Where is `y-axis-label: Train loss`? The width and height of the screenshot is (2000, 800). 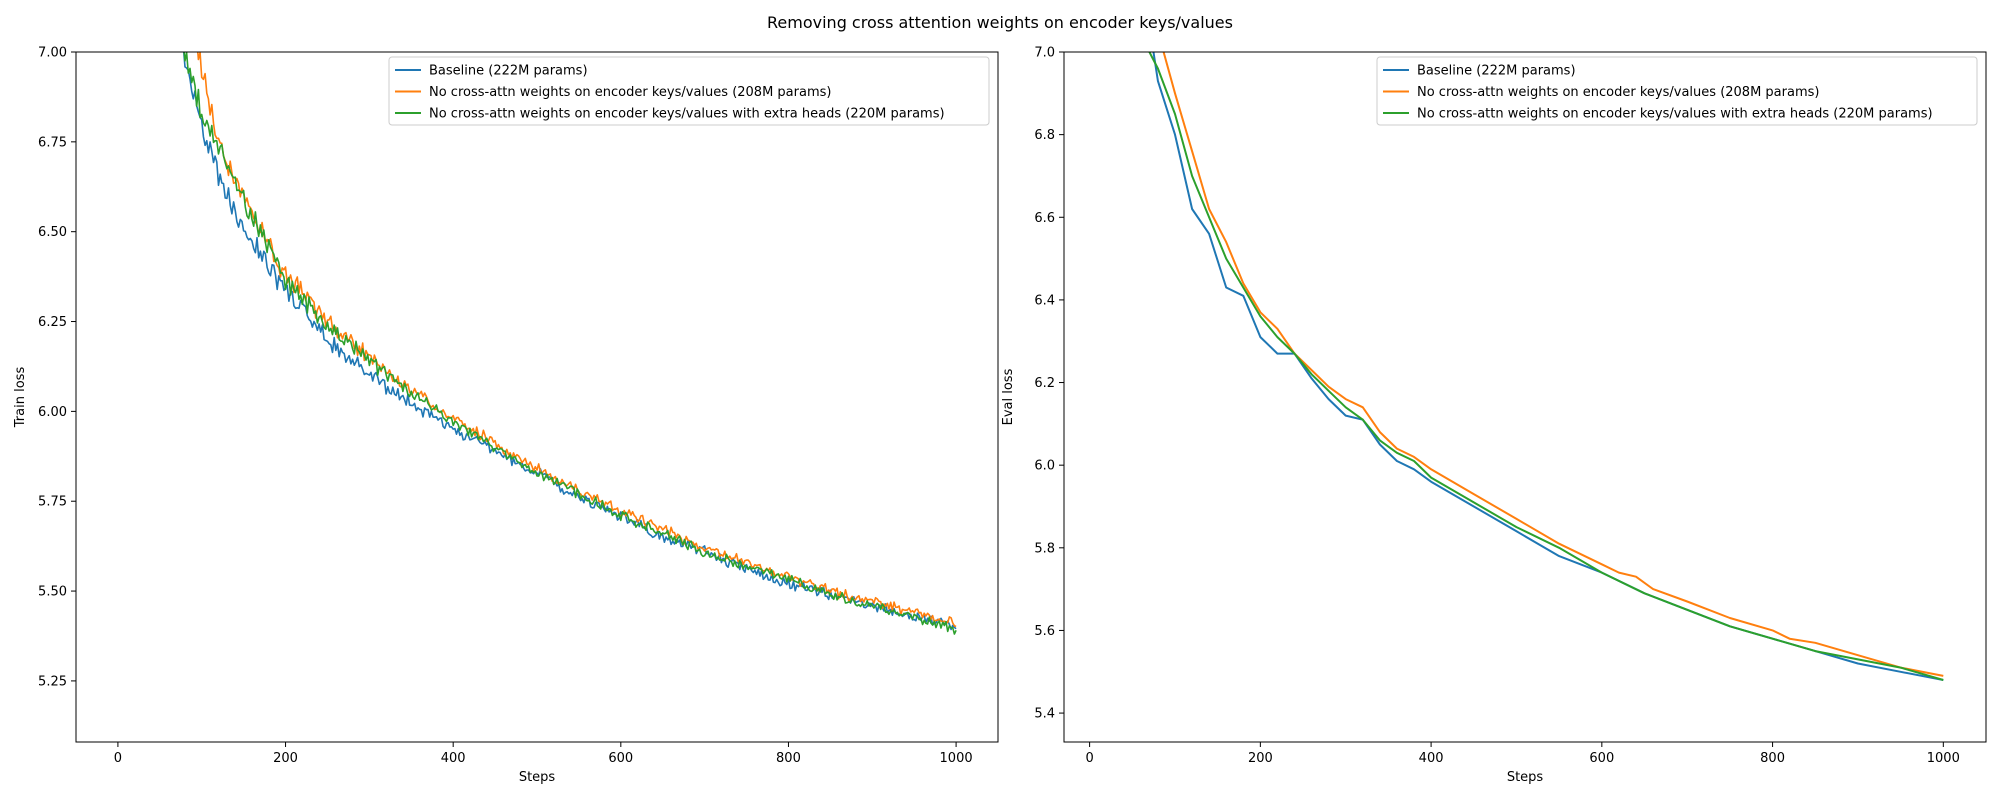 y-axis-label: Train loss is located at coordinates (20, 398).